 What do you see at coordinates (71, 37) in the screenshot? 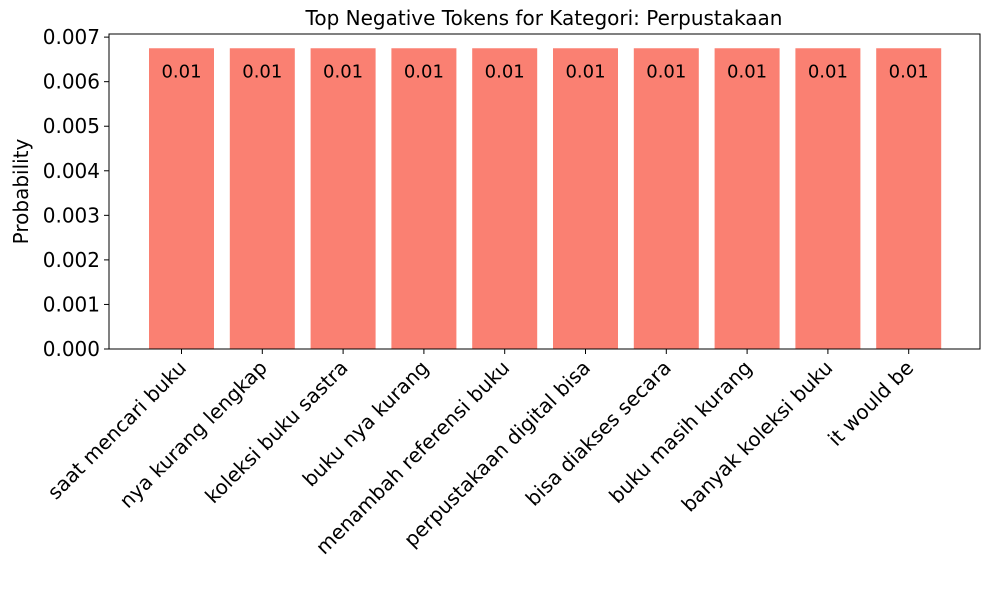
I see `y-tick-label: 0.007` at bounding box center [71, 37].